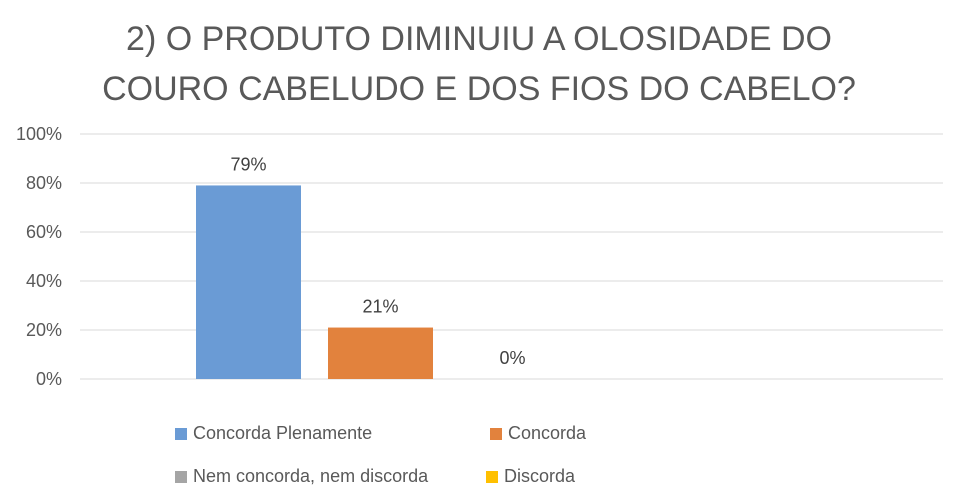 This screenshot has width=958, height=503. Describe the element at coordinates (496, 433) in the screenshot. I see `legend-swatch-concorda` at that location.